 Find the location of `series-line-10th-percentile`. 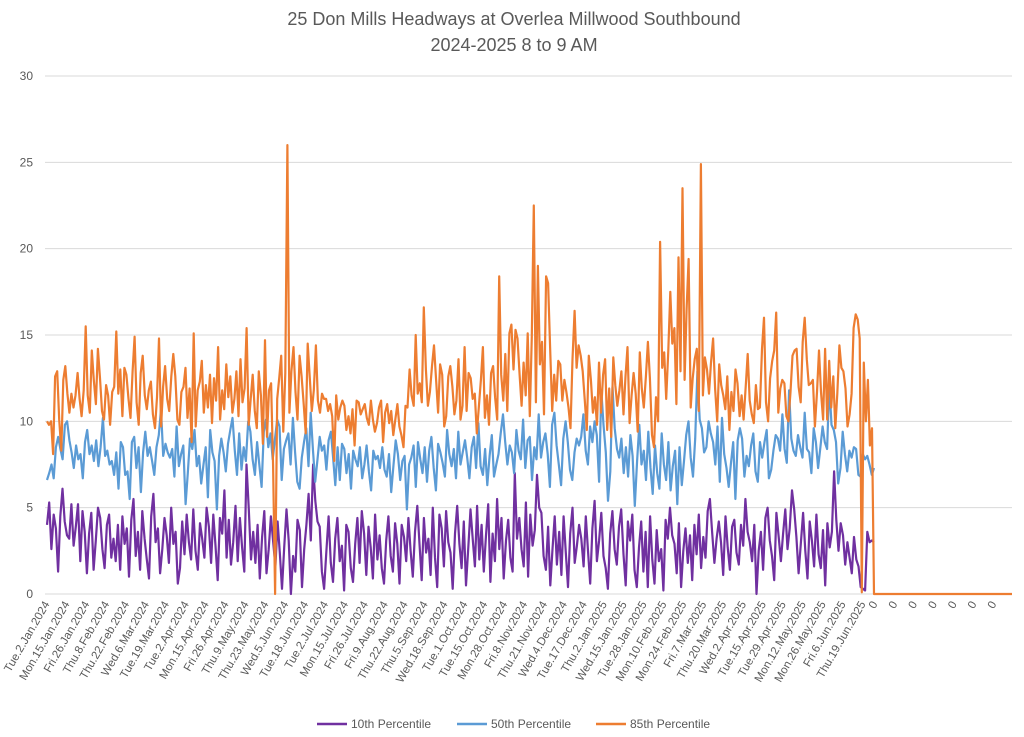

series-line-10th-percentile is located at coordinates (460, 529).